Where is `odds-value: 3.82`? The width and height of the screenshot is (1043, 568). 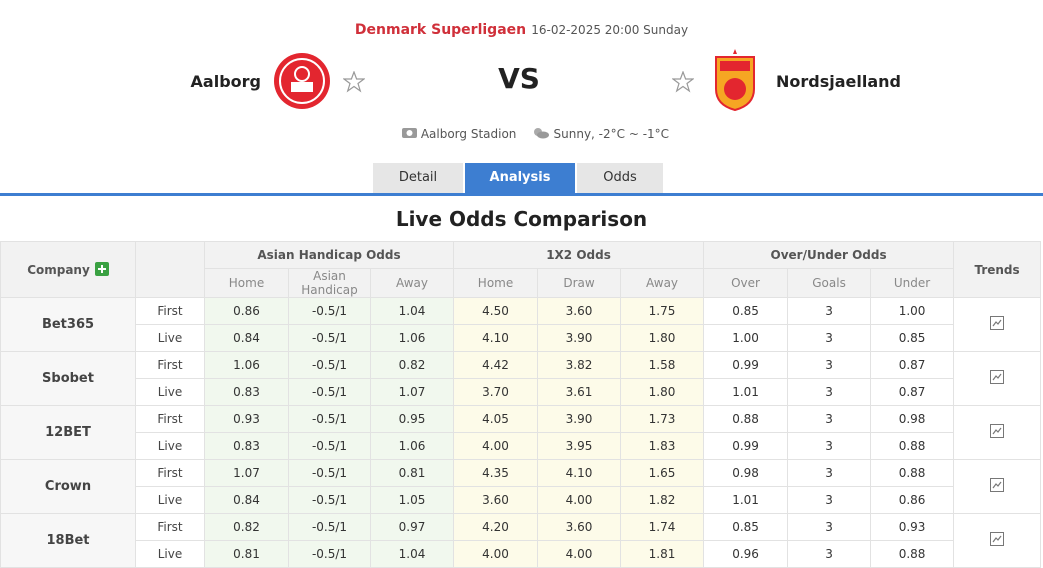 odds-value: 3.82 is located at coordinates (579, 365).